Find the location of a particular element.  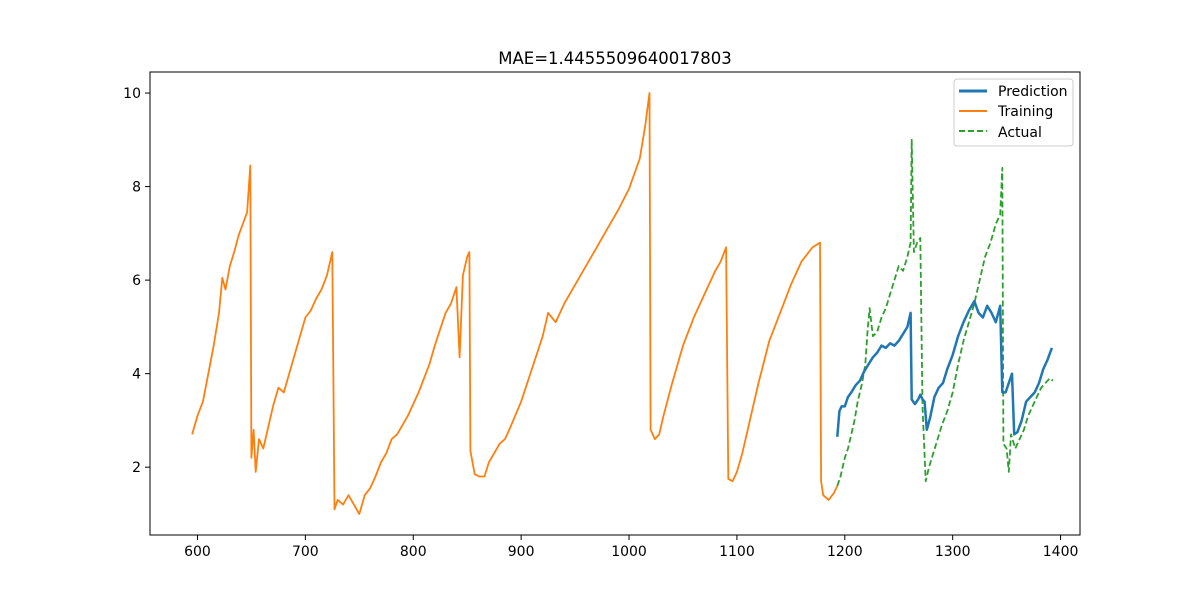

legend: Prediction Training Actual is located at coordinates (1013, 112).